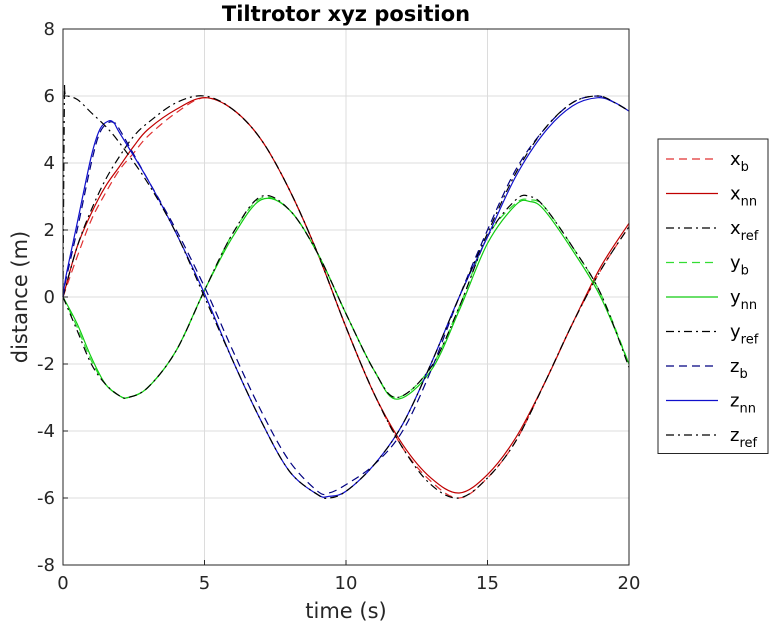 The width and height of the screenshot is (773, 626). I want to click on y-tick-label: -2, so click(46, 364).